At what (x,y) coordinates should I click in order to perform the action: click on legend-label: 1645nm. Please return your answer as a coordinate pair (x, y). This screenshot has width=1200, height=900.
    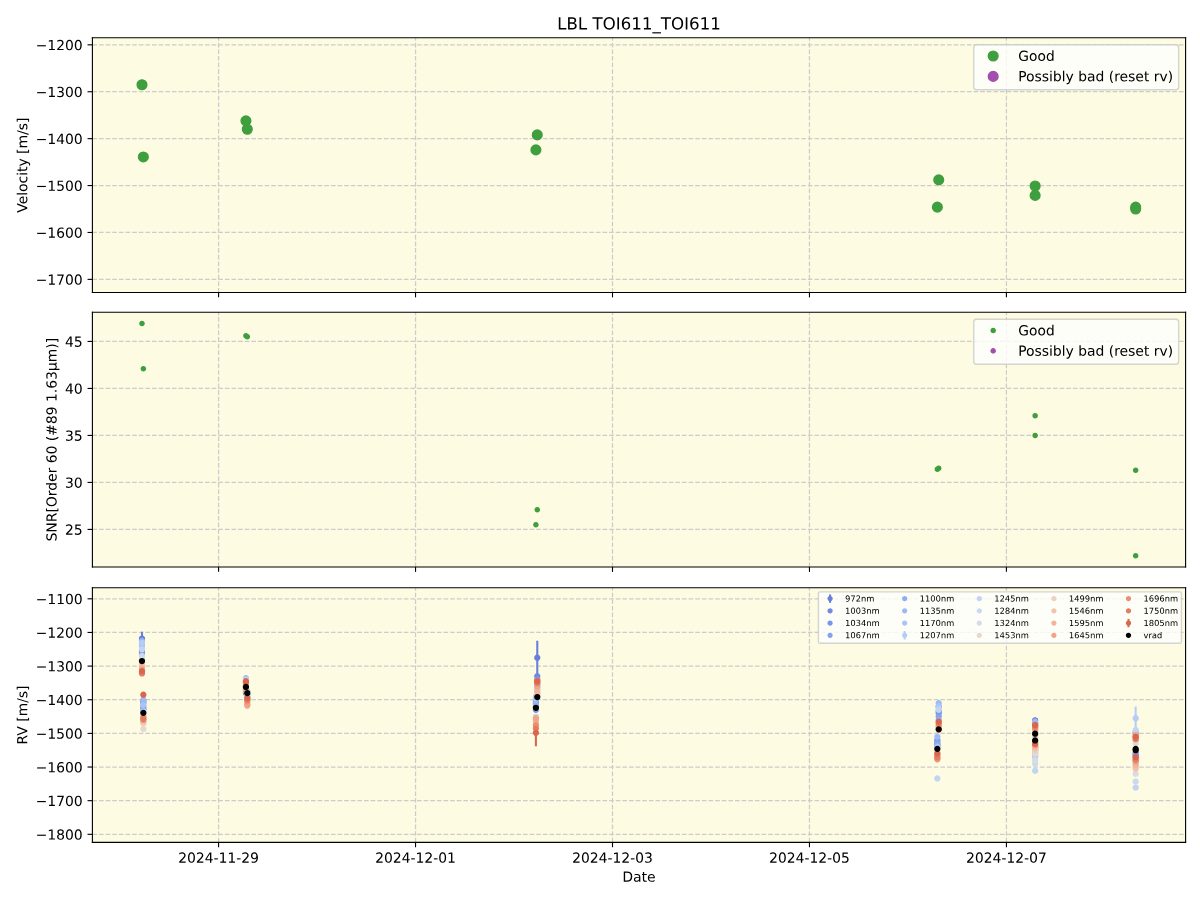
    Looking at the image, I should click on (1086, 635).